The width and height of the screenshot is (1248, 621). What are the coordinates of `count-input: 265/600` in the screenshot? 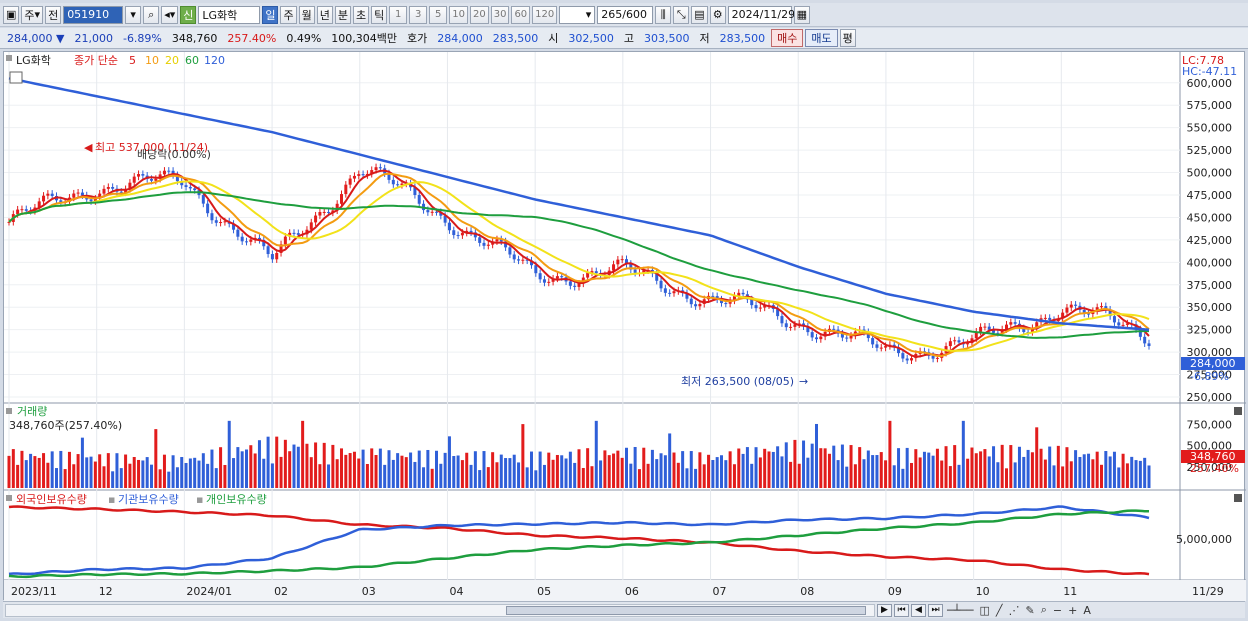 It's located at (625, 14).